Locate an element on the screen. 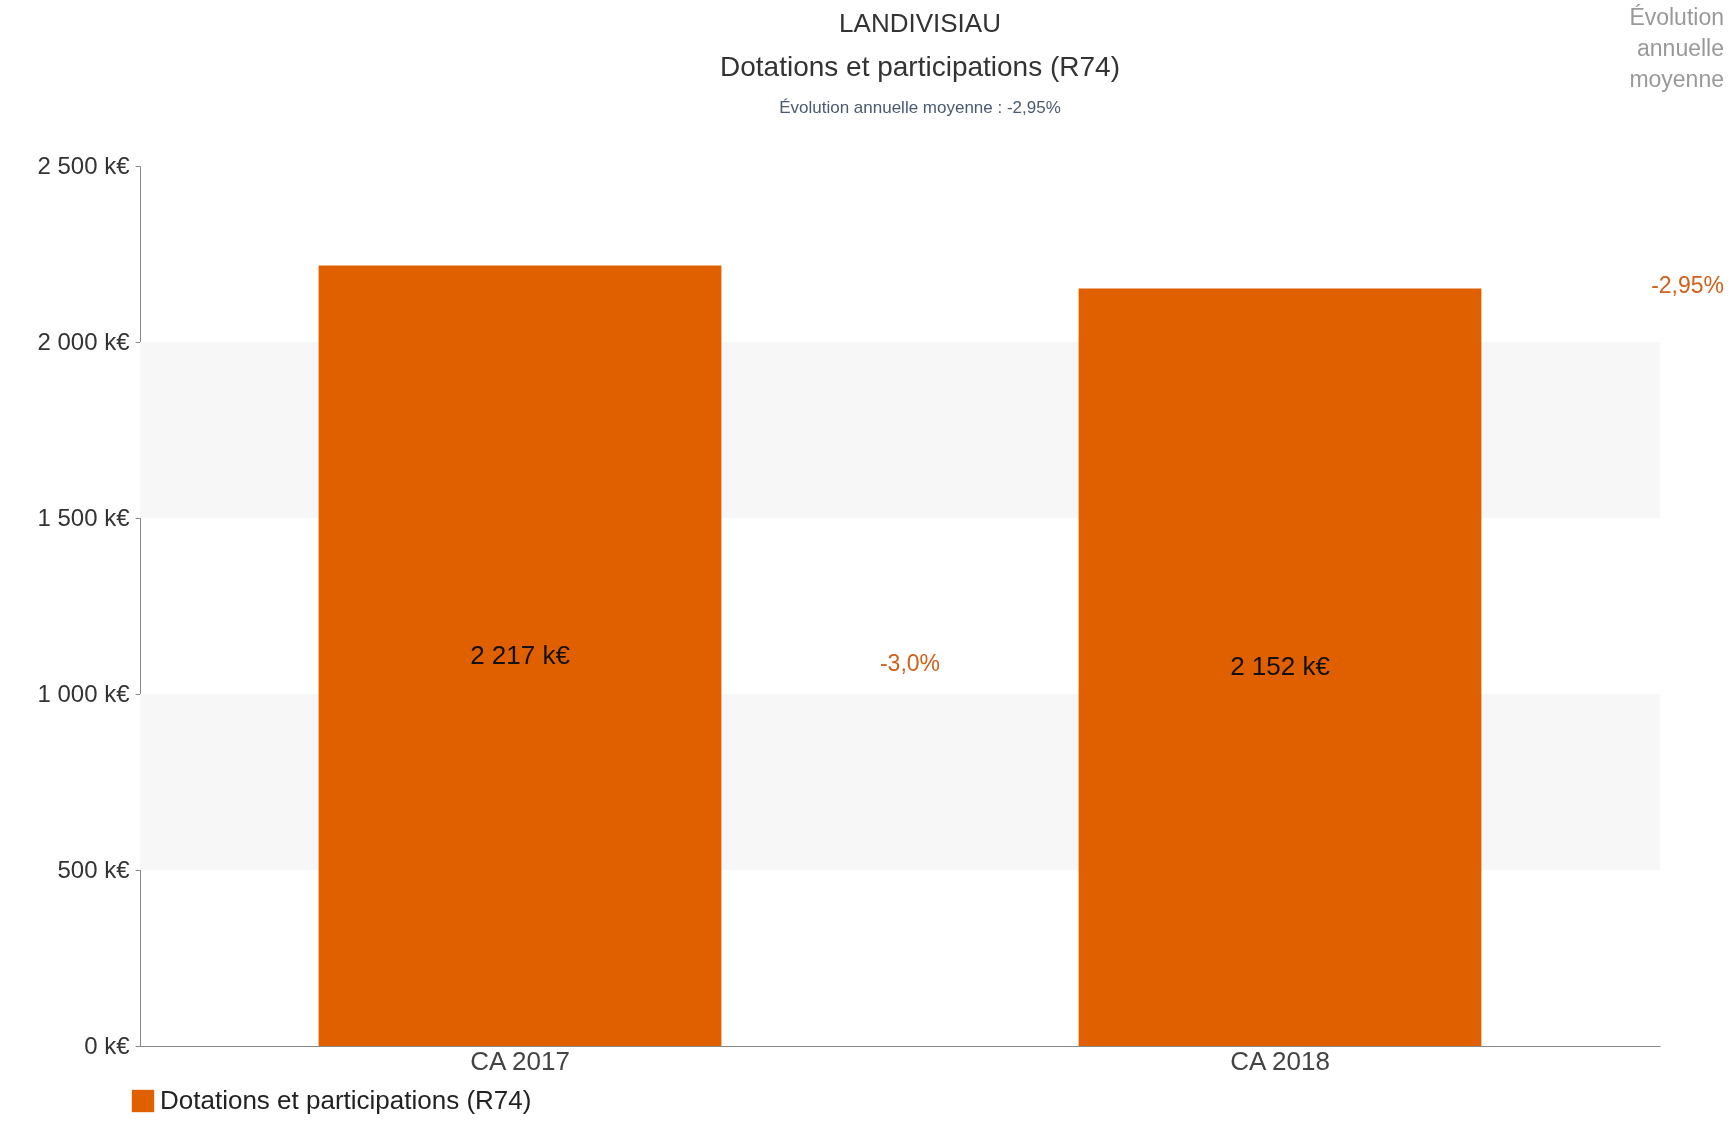 The width and height of the screenshot is (1734, 1124). text: Évolution annuelle moyenne : -2,95% is located at coordinates (920, 107).